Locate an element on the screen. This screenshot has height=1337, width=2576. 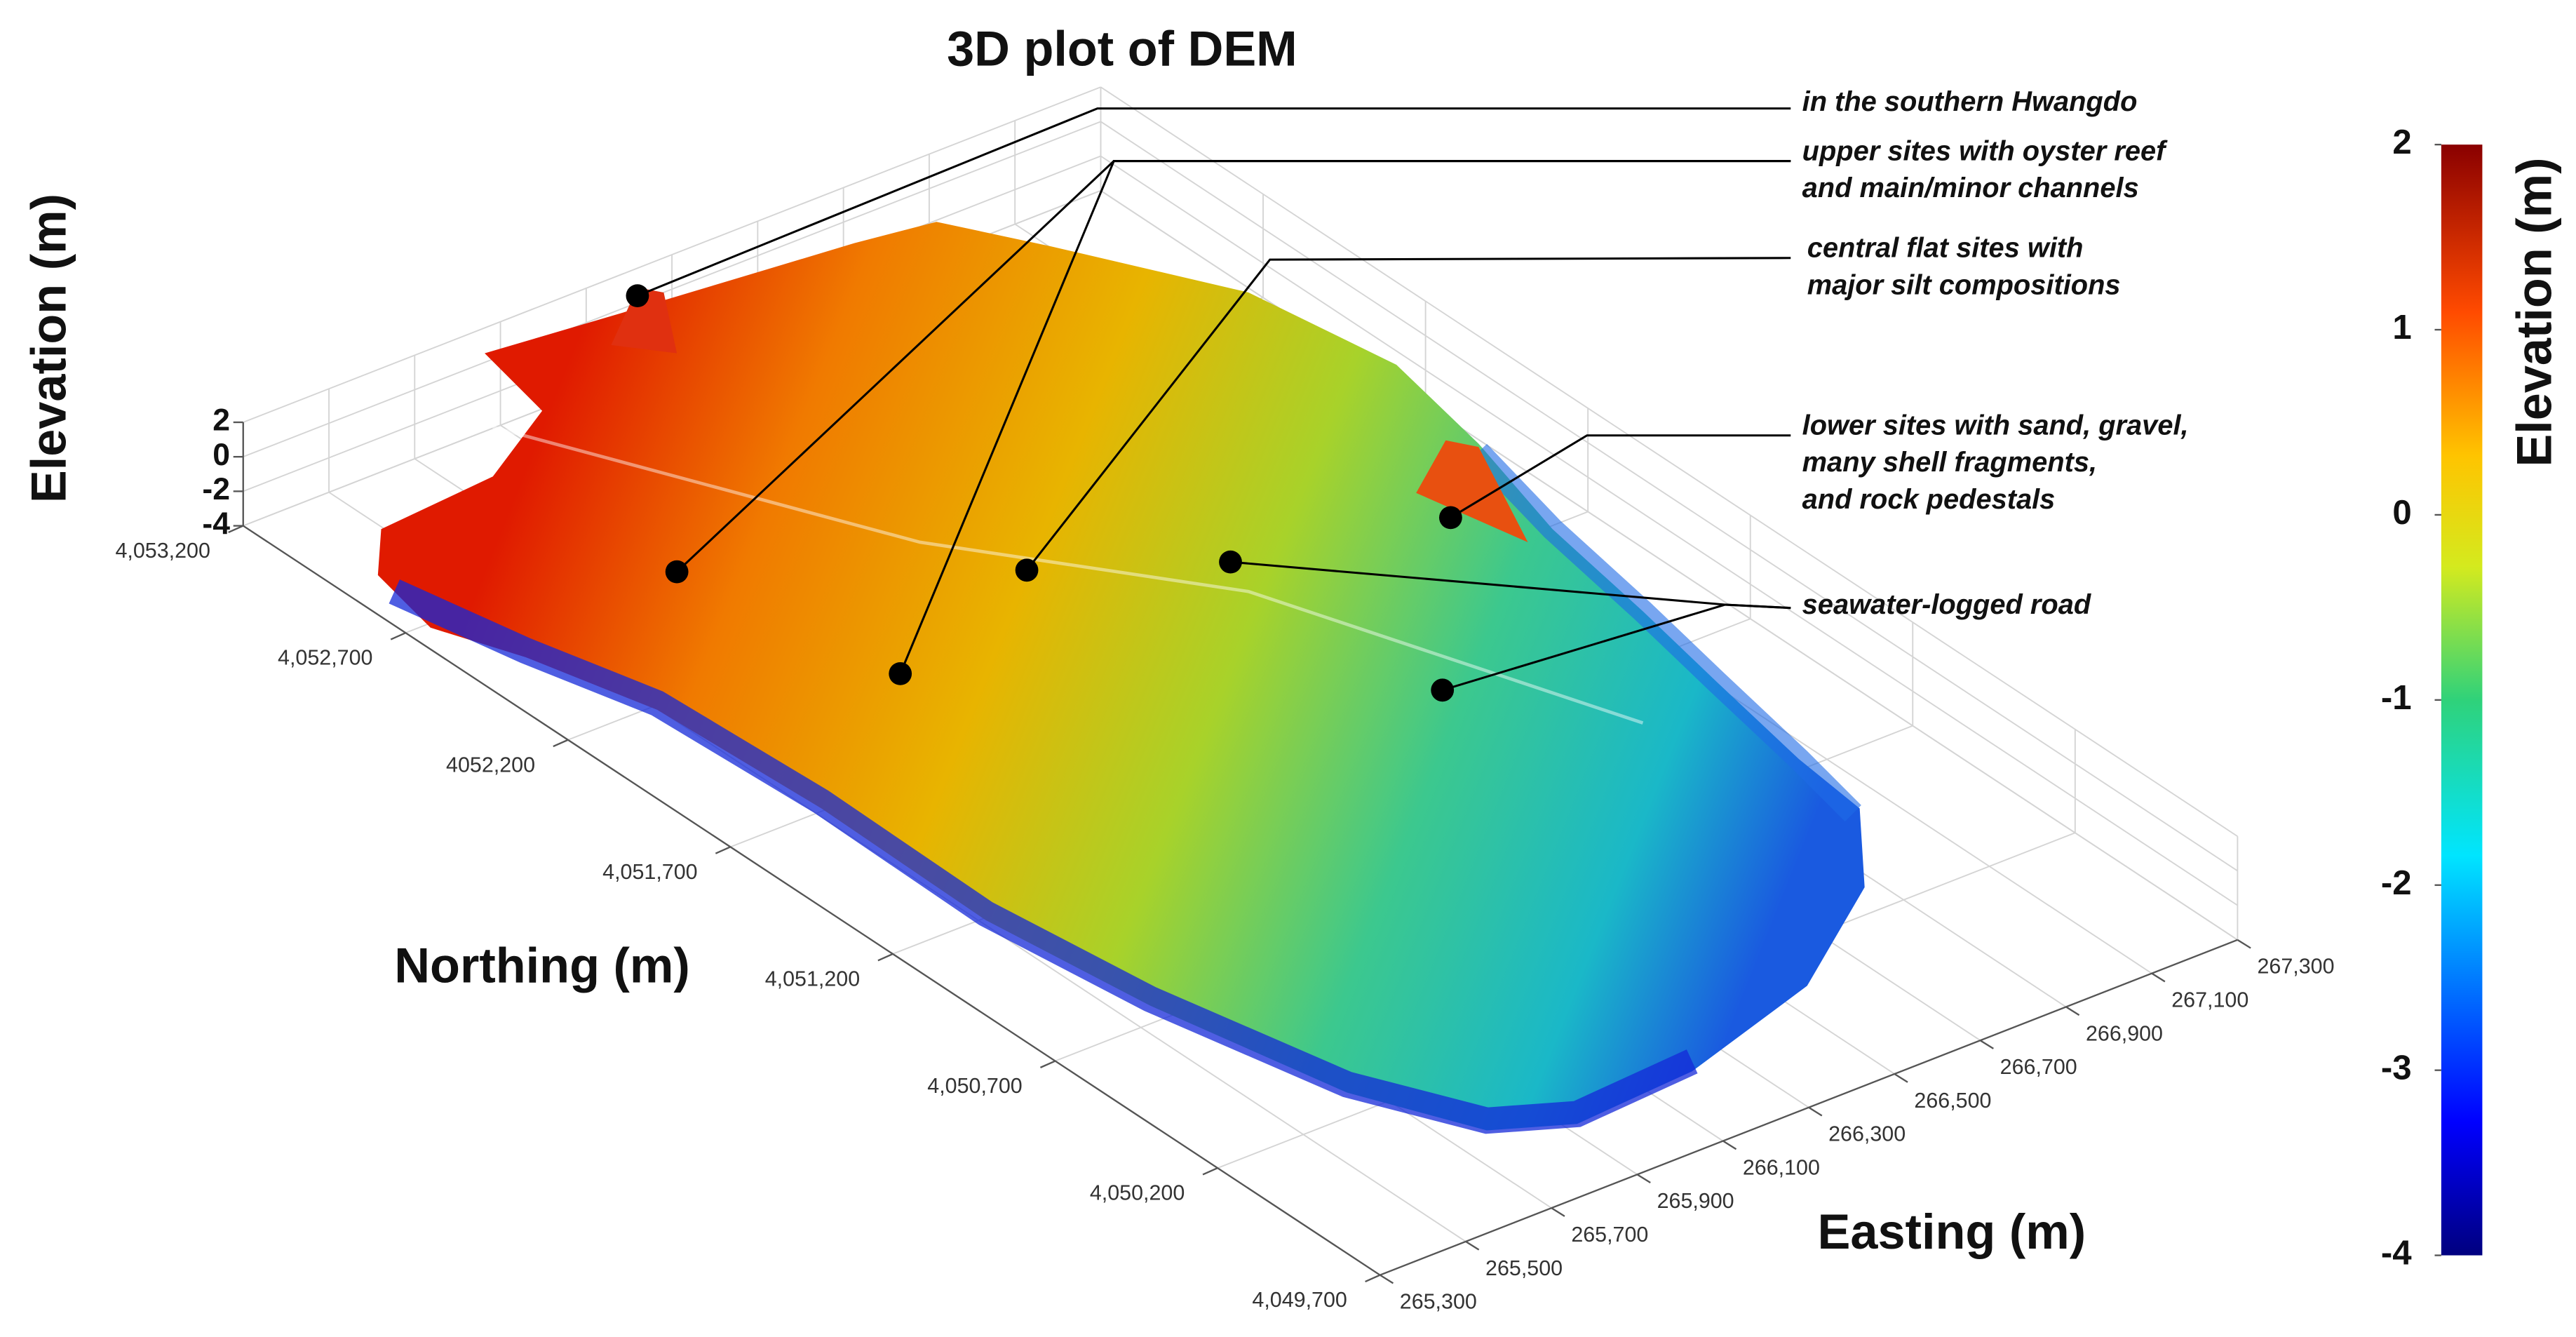
colorbar-scale is located at coordinates (2462, 700).